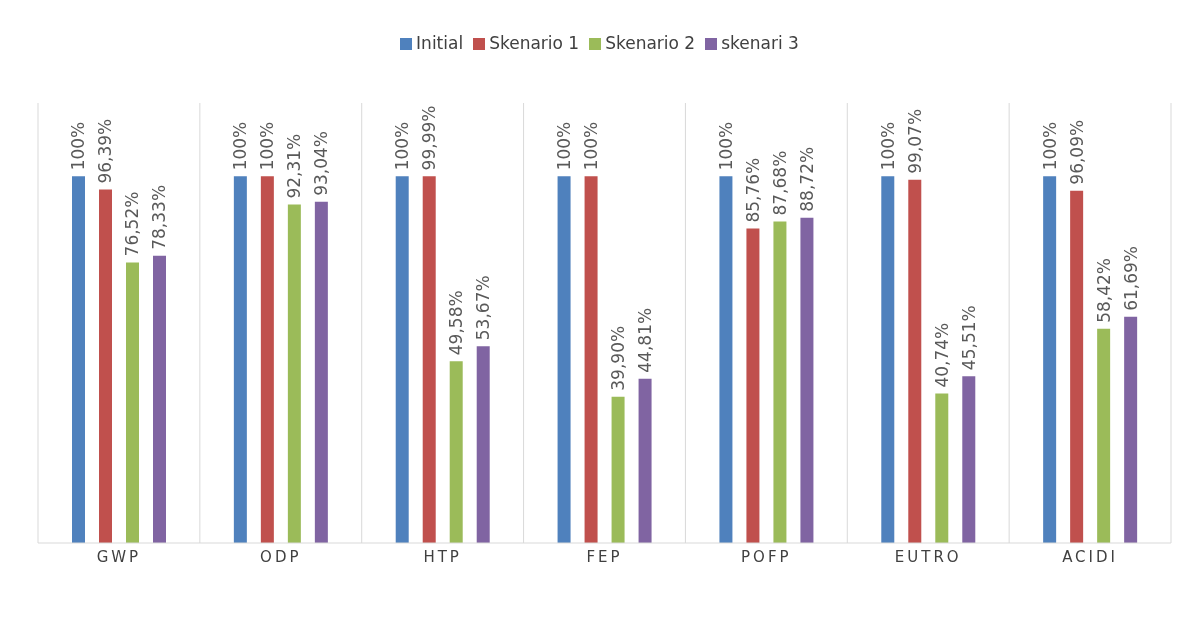 This screenshot has height=617, width=1199. I want to click on x-tick-label: FEP, so click(604, 556).